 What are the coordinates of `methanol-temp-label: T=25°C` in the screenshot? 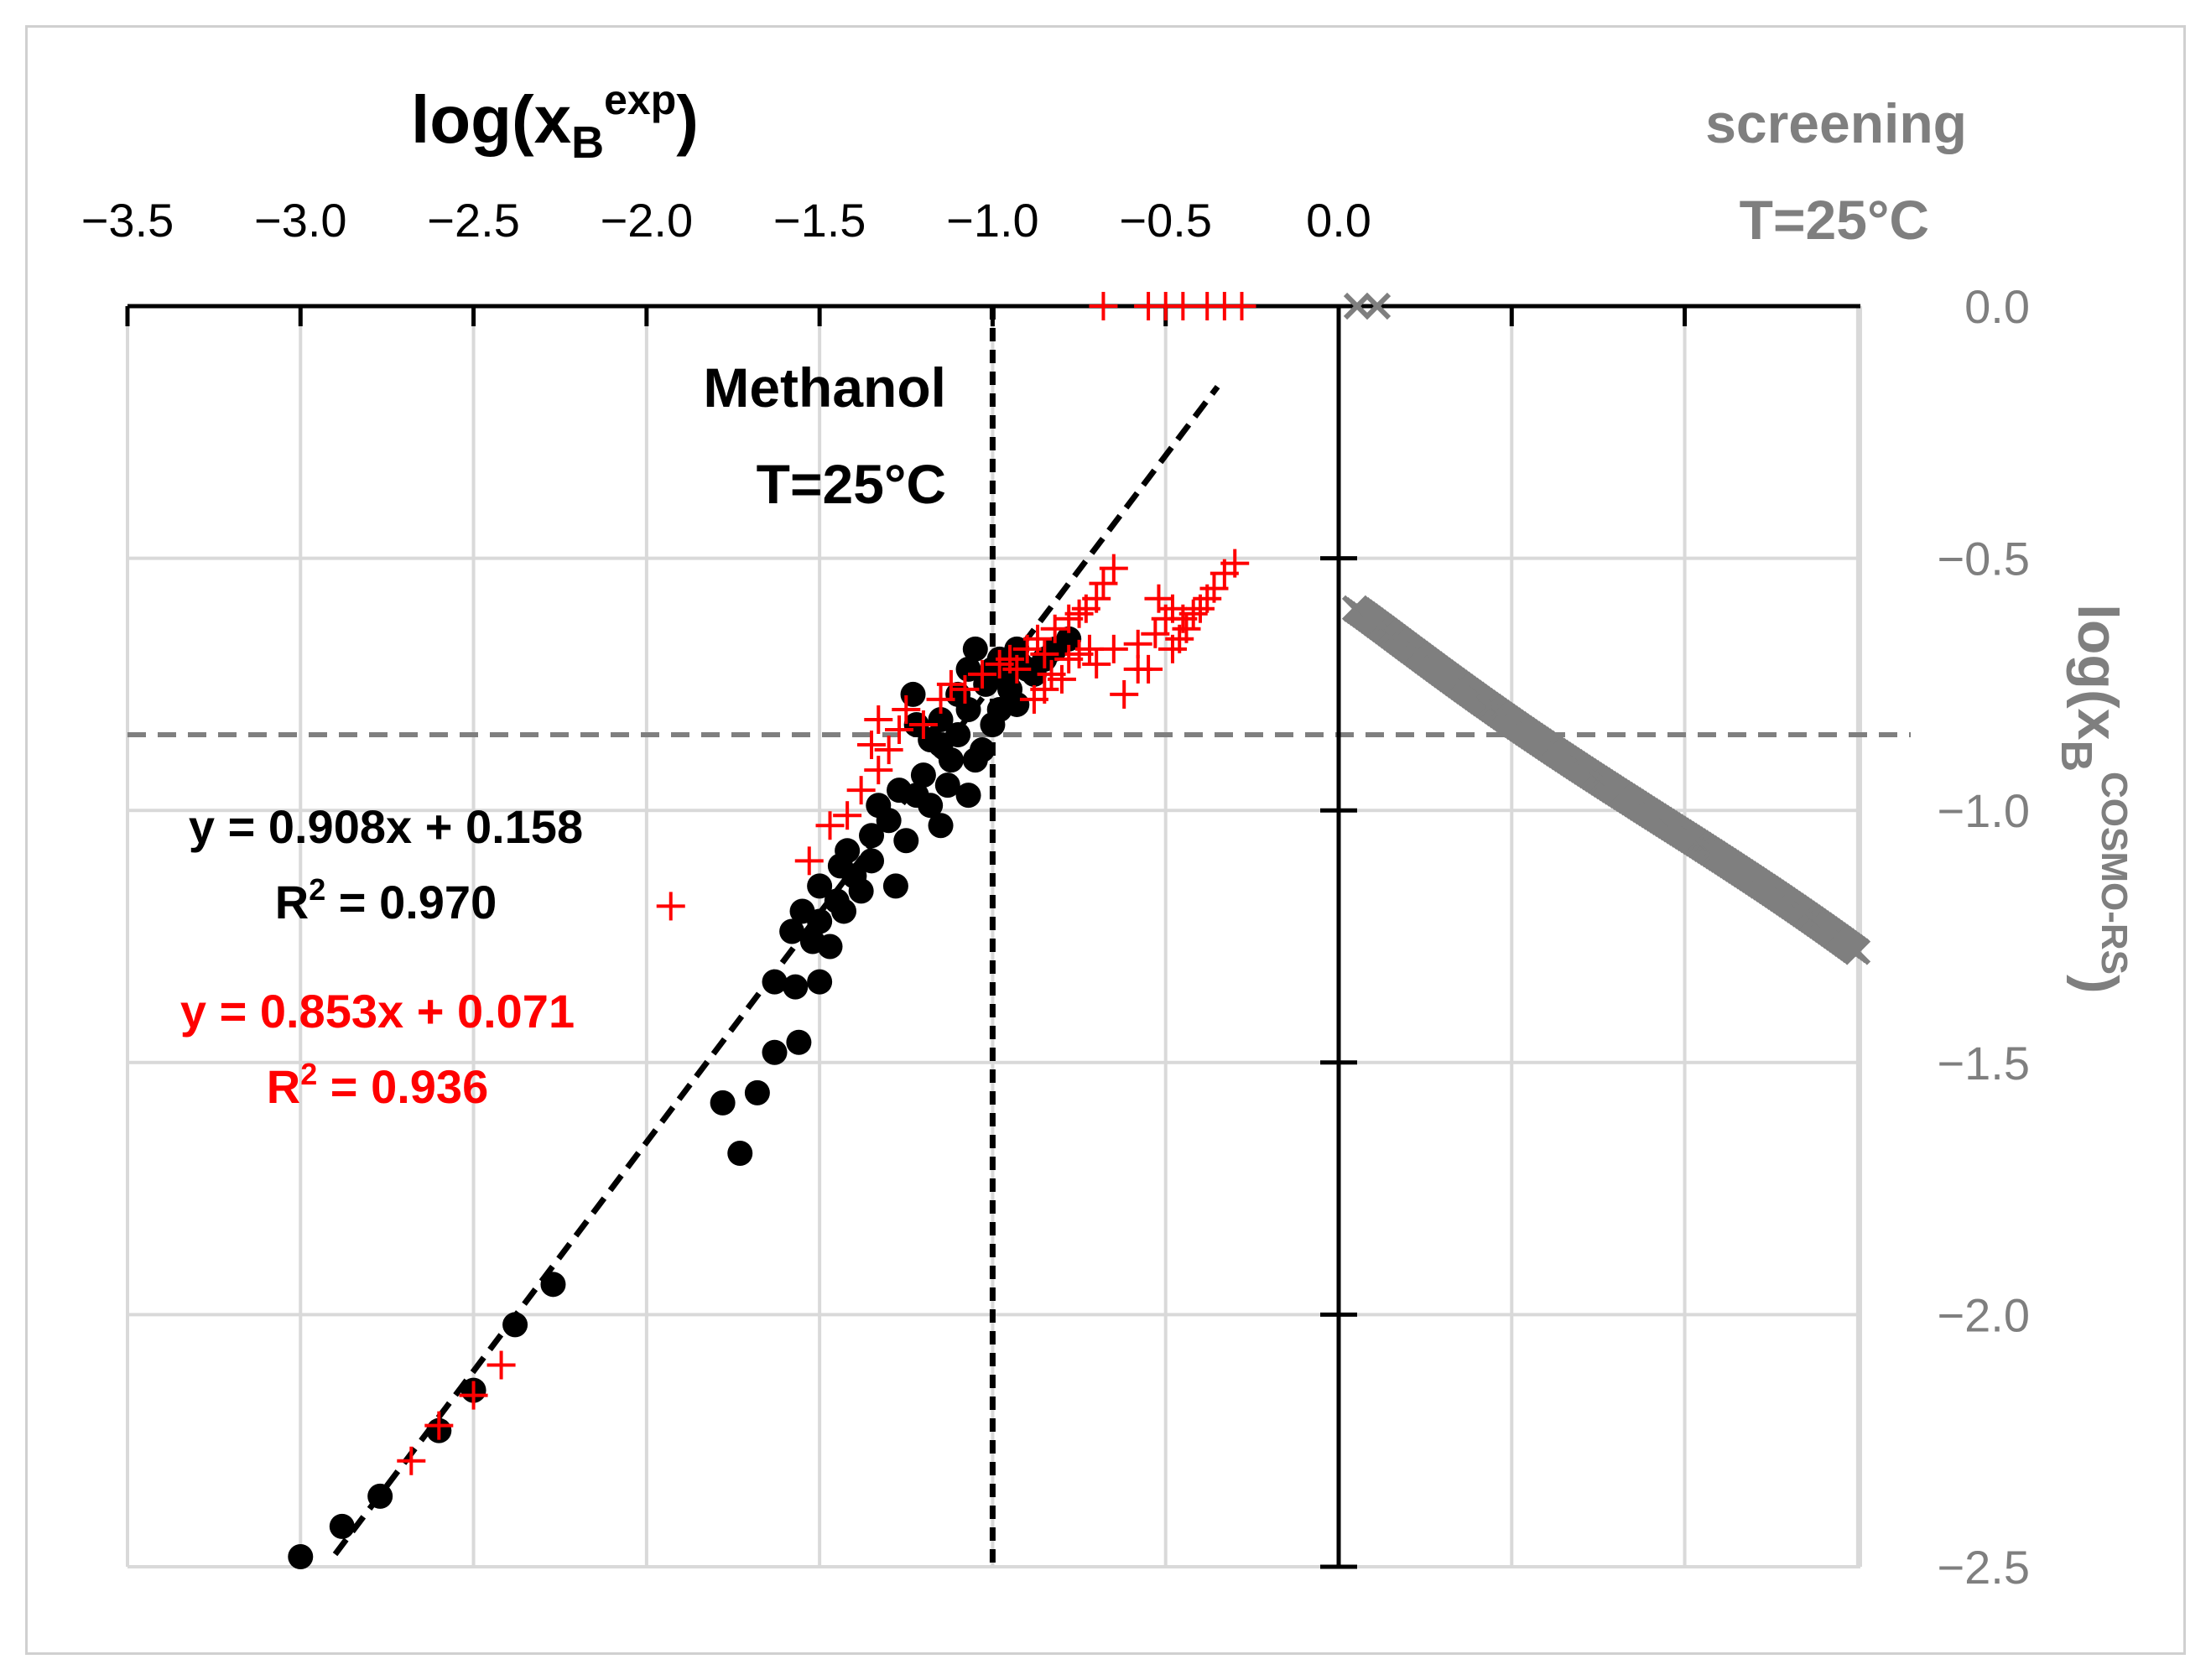 It's located at (851, 484).